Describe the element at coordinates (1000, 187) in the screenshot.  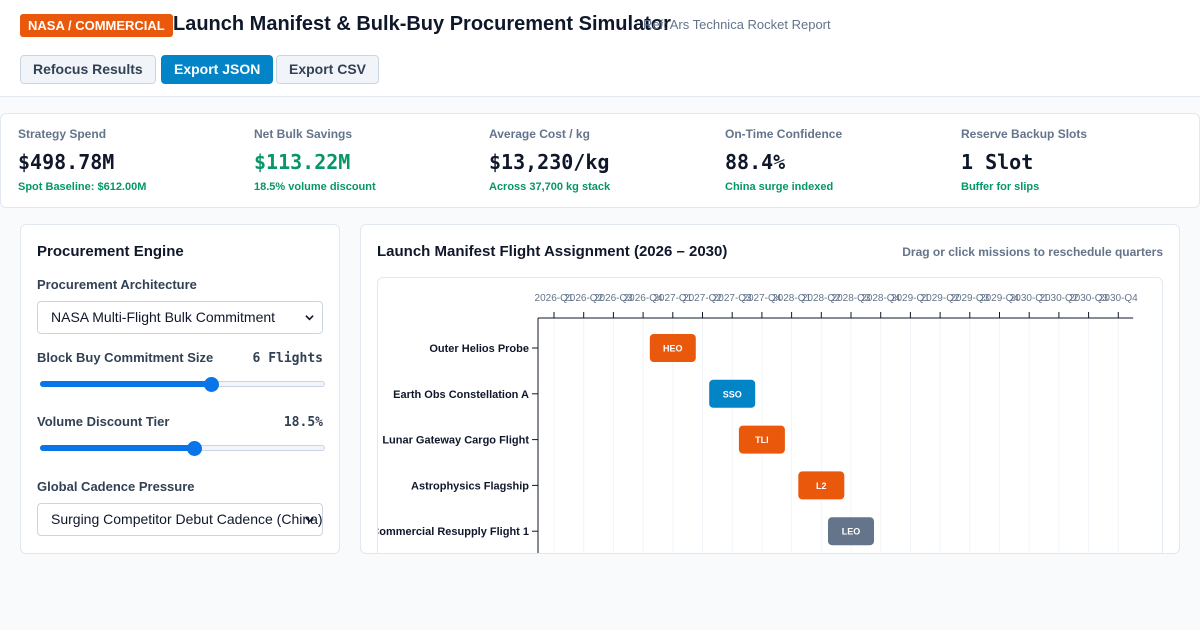
I see `stat-subtext: Buffer for slips` at that location.